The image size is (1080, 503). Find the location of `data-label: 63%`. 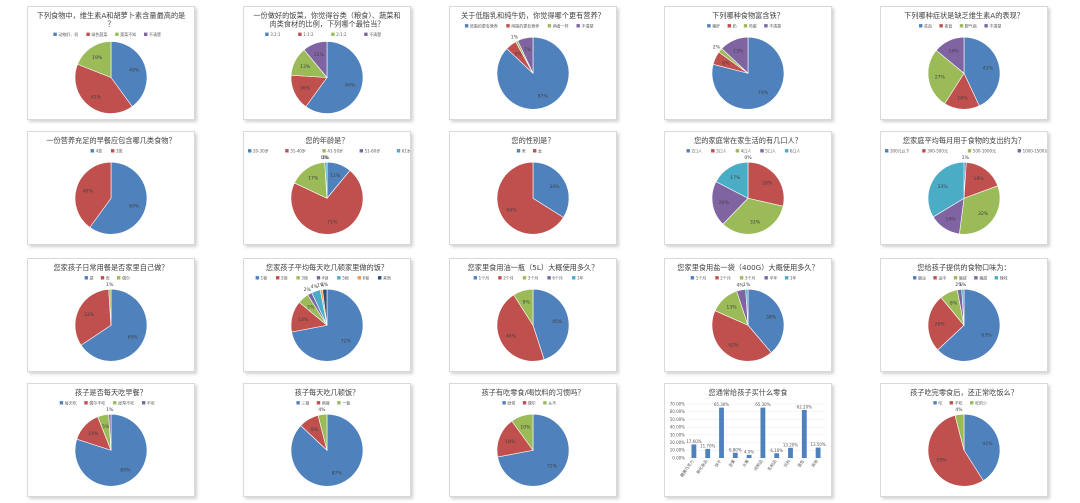

data-label: 63% is located at coordinates (986, 336).